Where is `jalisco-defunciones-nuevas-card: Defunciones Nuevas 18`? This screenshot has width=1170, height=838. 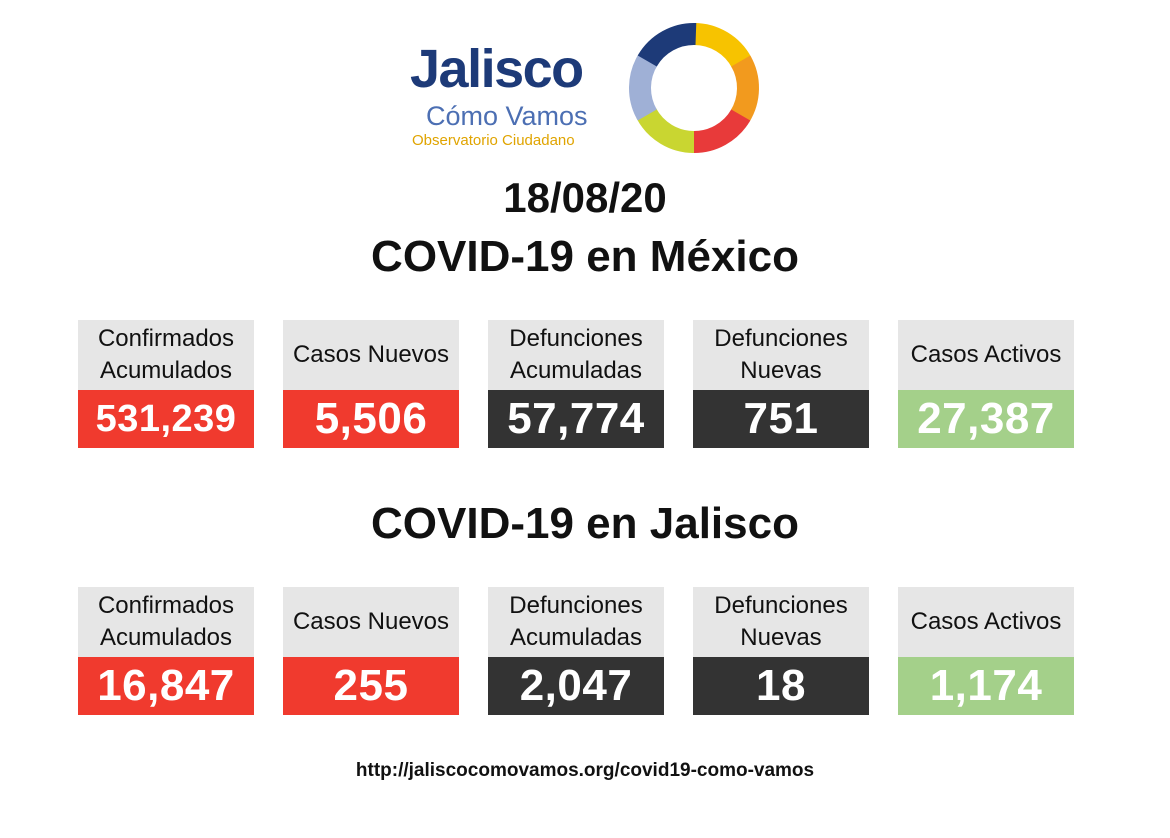 jalisco-defunciones-nuevas-card: Defunciones Nuevas 18 is located at coordinates (781, 651).